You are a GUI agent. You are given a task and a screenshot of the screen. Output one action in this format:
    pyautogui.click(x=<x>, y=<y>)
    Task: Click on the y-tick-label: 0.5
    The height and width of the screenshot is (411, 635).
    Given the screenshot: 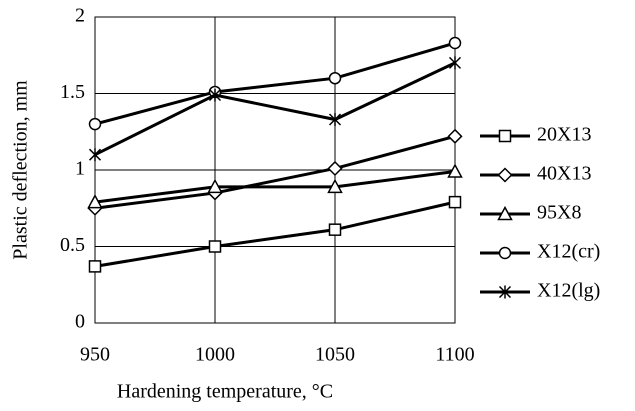 What is the action you would take?
    pyautogui.click(x=72, y=245)
    